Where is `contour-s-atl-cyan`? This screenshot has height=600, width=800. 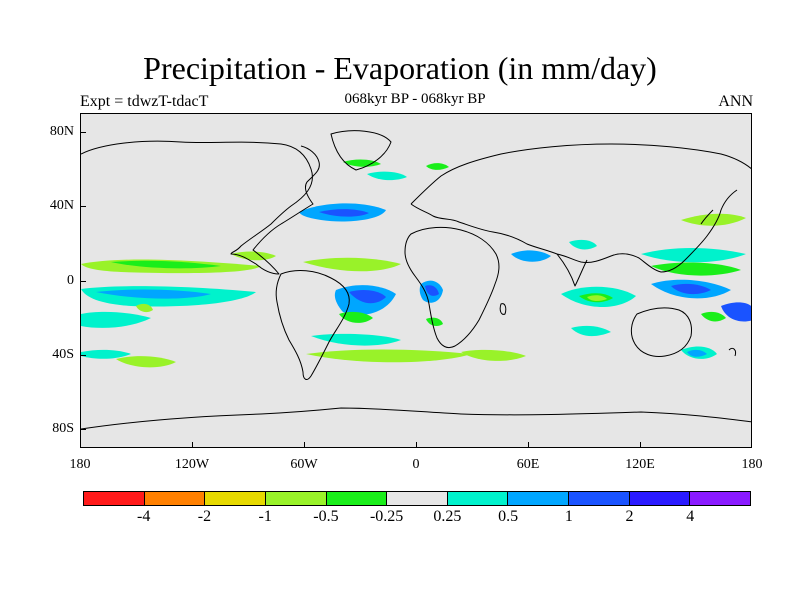 contour-s-atl-cyan is located at coordinates (356, 339).